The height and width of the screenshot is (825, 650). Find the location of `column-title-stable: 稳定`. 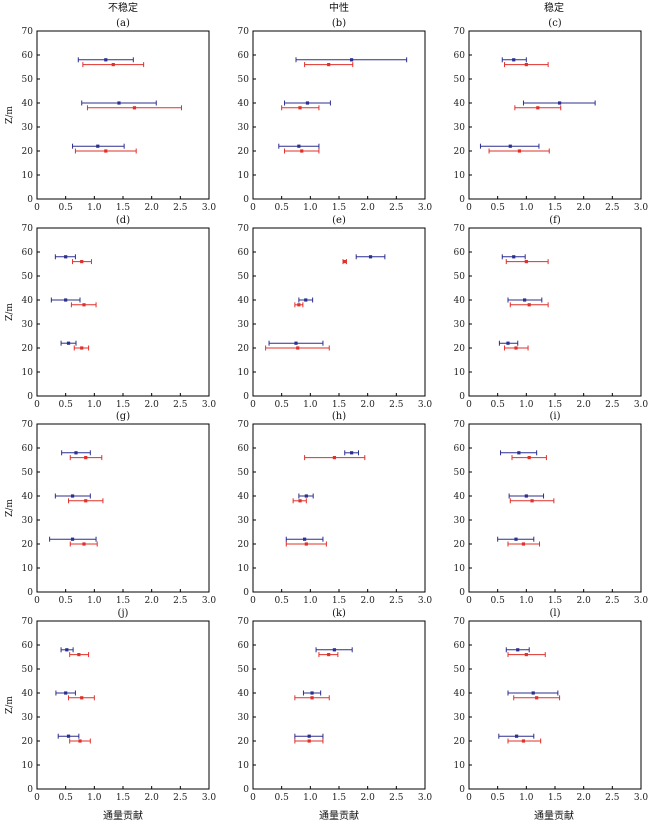

column-title-stable: 稳定 is located at coordinates (554, 7).